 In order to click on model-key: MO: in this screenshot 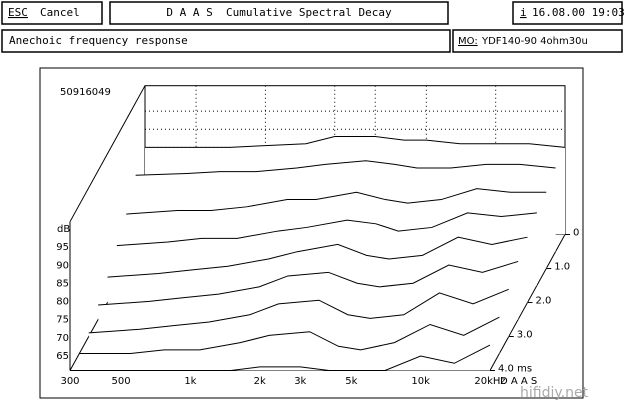, I will do `click(468, 41)`.